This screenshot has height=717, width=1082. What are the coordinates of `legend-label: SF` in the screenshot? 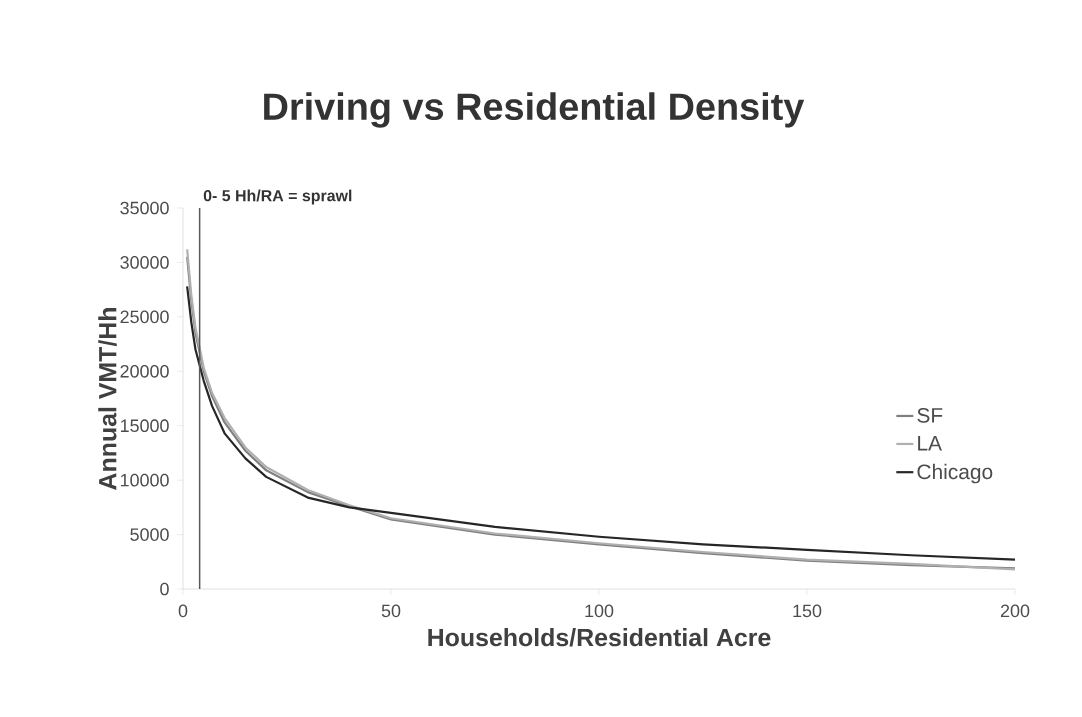 It's located at (930, 415).